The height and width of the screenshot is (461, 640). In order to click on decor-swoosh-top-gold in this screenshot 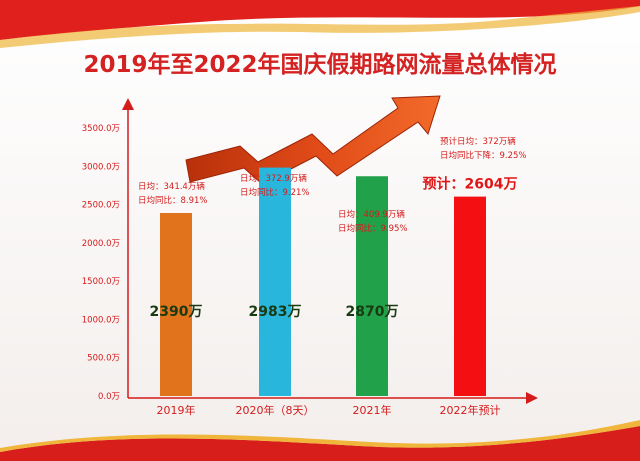, I will do `click(320, 27)`.